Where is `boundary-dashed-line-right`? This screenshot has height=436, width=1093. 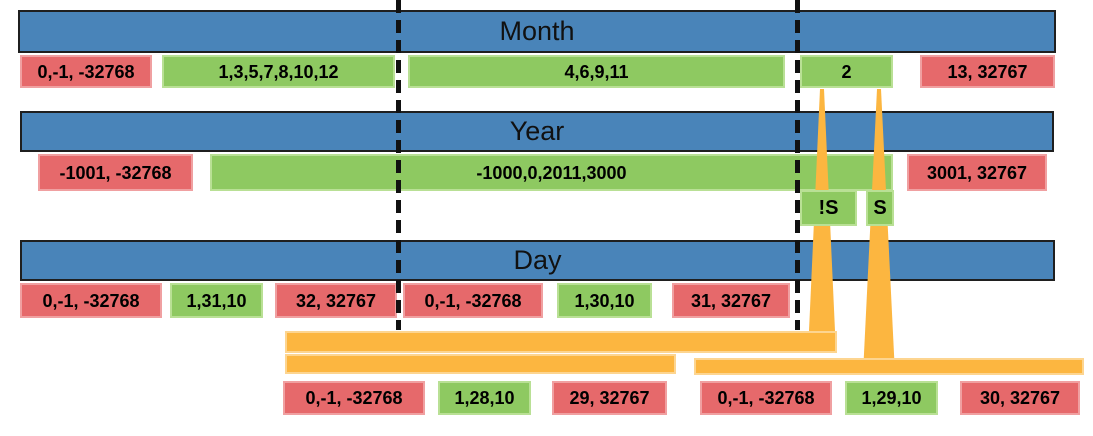
boundary-dashed-line-right is located at coordinates (797, 165).